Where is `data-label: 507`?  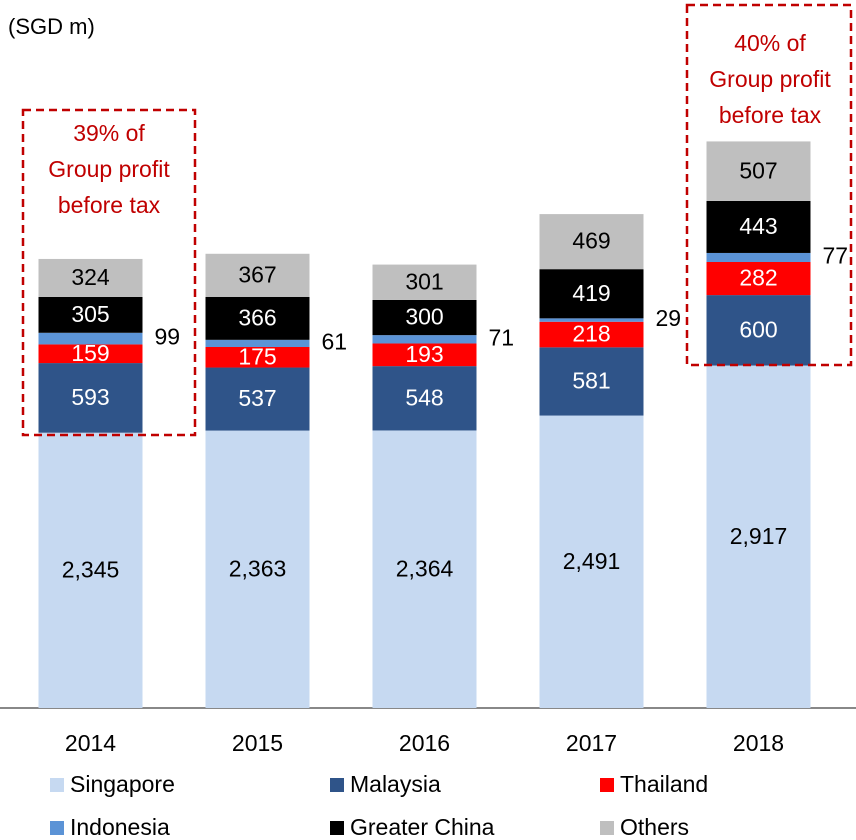 data-label: 507 is located at coordinates (758, 170).